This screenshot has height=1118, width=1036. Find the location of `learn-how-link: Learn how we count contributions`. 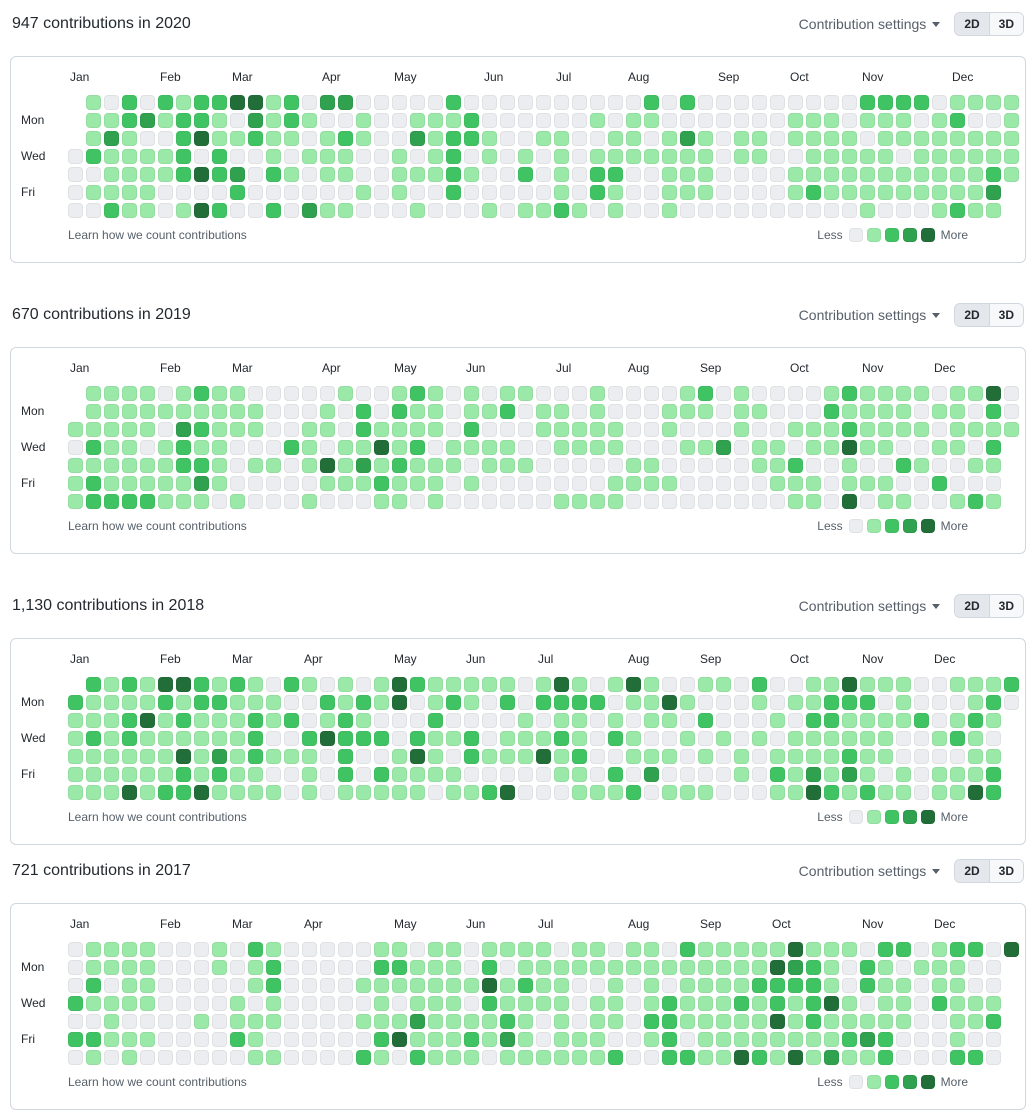

learn-how-link: Learn how we count contributions is located at coordinates (157, 1082).